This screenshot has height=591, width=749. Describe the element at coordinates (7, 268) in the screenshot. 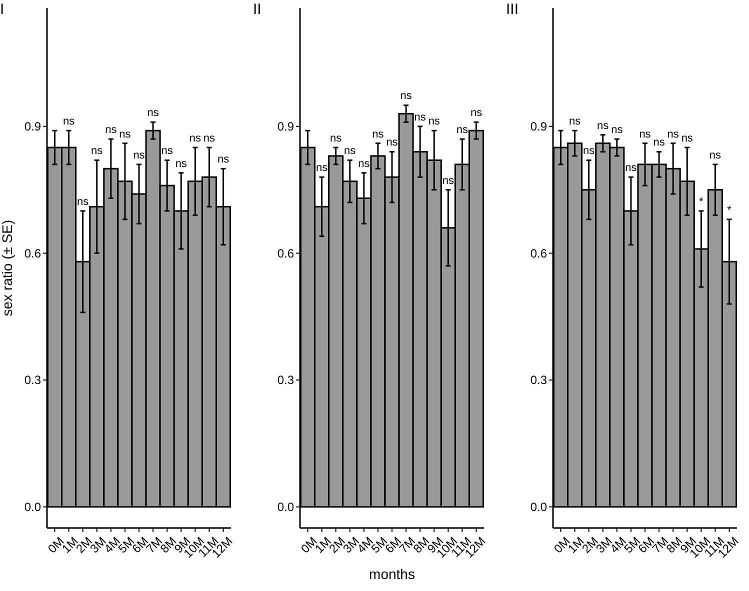

I see `y-axis-title: sex ratio (± SE)` at that location.